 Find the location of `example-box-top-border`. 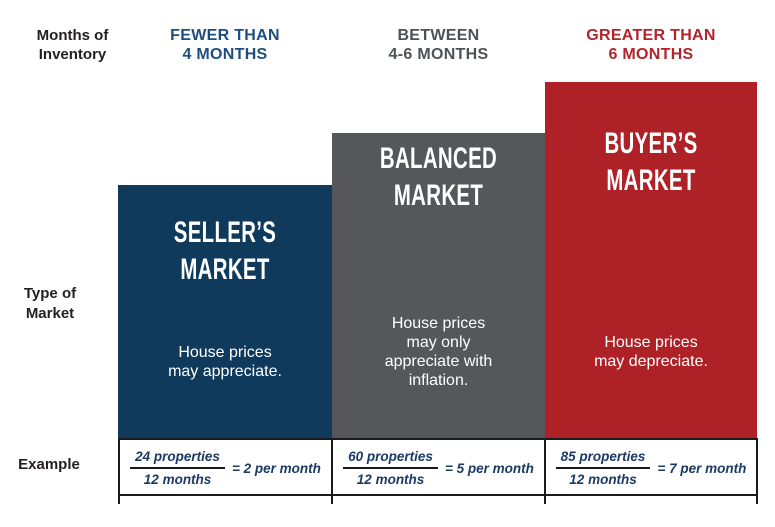

example-box-top-border is located at coordinates (438, 439).